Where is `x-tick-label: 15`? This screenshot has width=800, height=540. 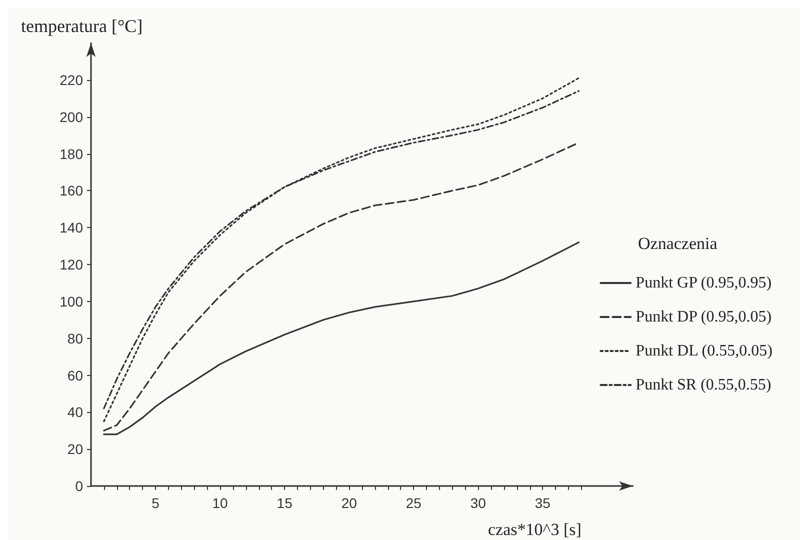 x-tick-label: 15 is located at coordinates (284, 503).